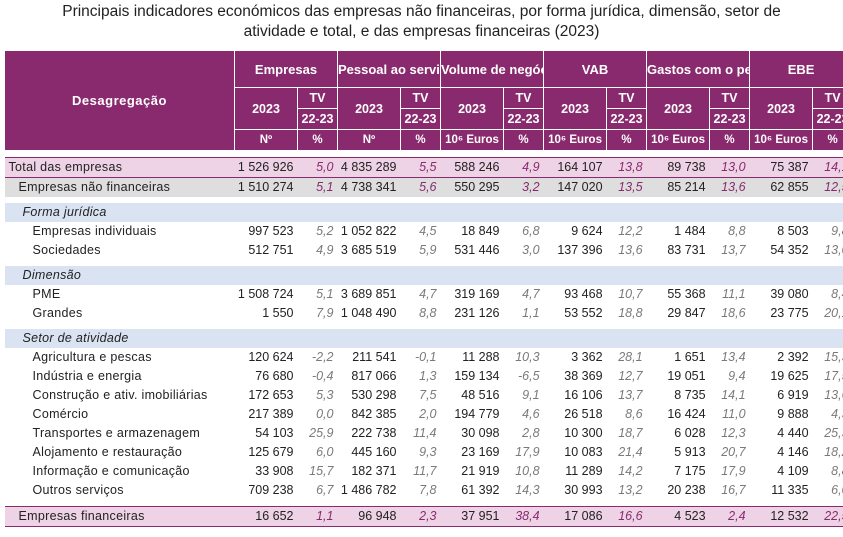  What do you see at coordinates (583, 313) in the screenshot?
I see `value-cell: 53 552` at bounding box center [583, 313].